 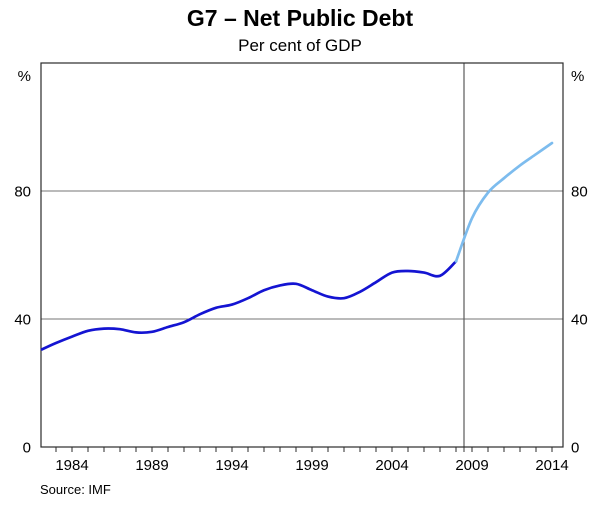 I want to click on y-axis-label-right-0: 0, so click(x=575, y=448).